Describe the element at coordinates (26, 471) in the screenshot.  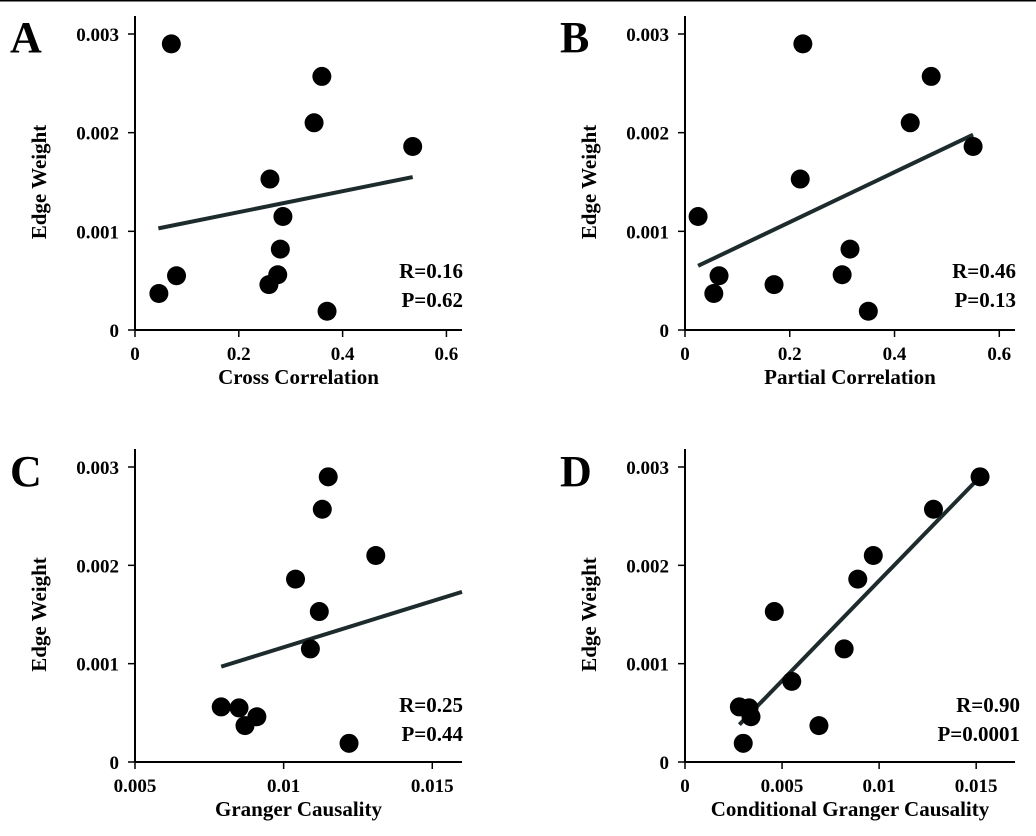
I see `panel-letter: C` at that location.